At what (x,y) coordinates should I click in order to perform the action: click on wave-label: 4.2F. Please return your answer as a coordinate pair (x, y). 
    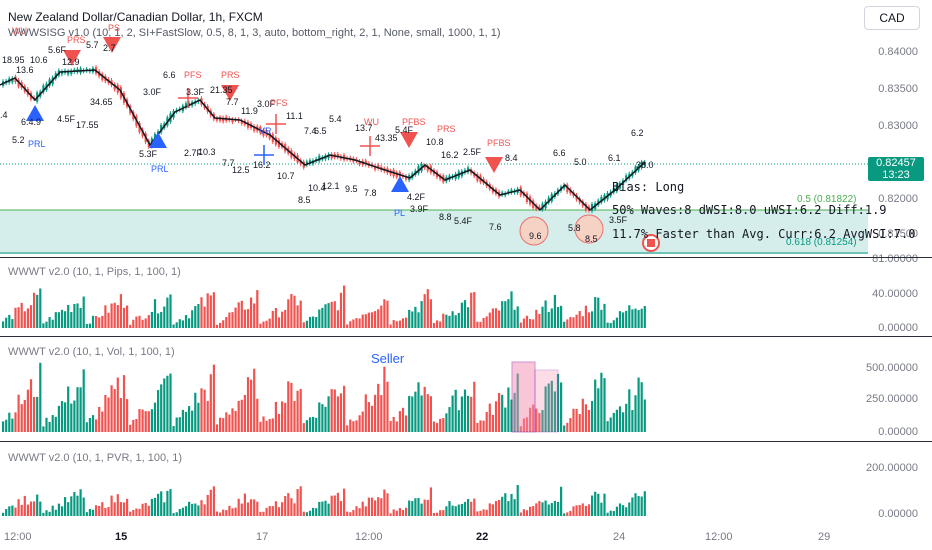
    Looking at the image, I should click on (416, 197).